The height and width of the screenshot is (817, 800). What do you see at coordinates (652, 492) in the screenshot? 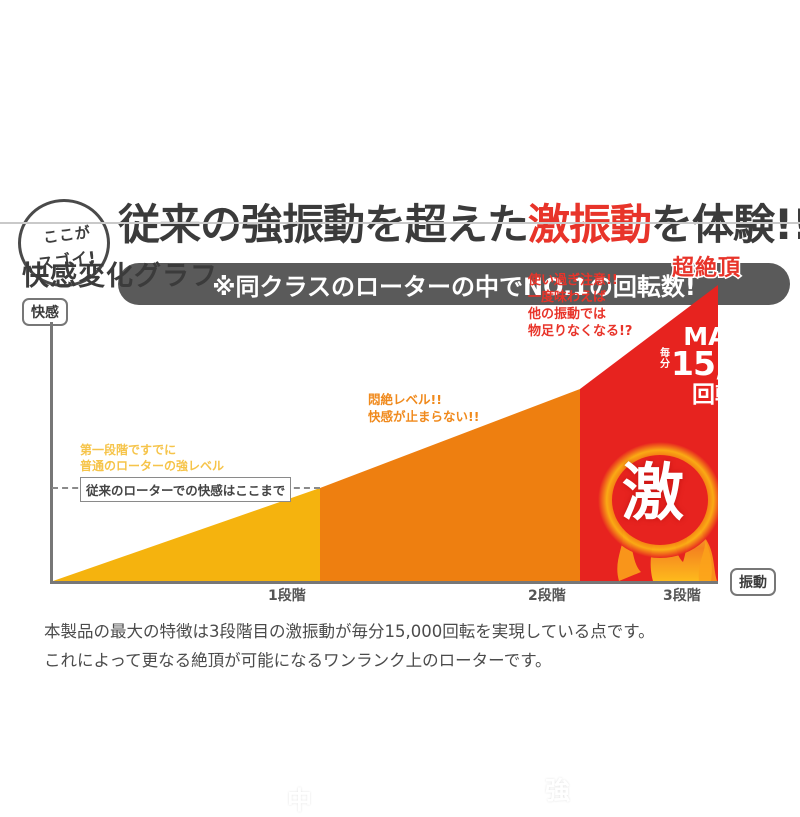
I see `flame-char-geki: 激` at bounding box center [652, 492].